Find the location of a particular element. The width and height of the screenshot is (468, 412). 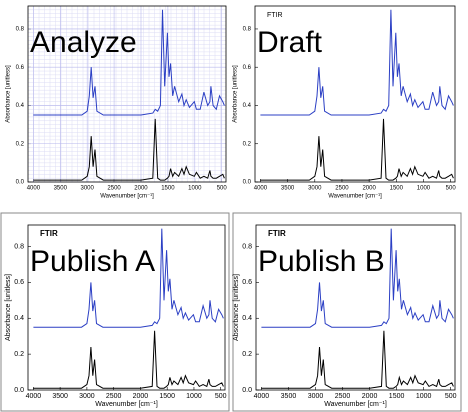

mode-label: Publish B is located at coordinates (321, 261).